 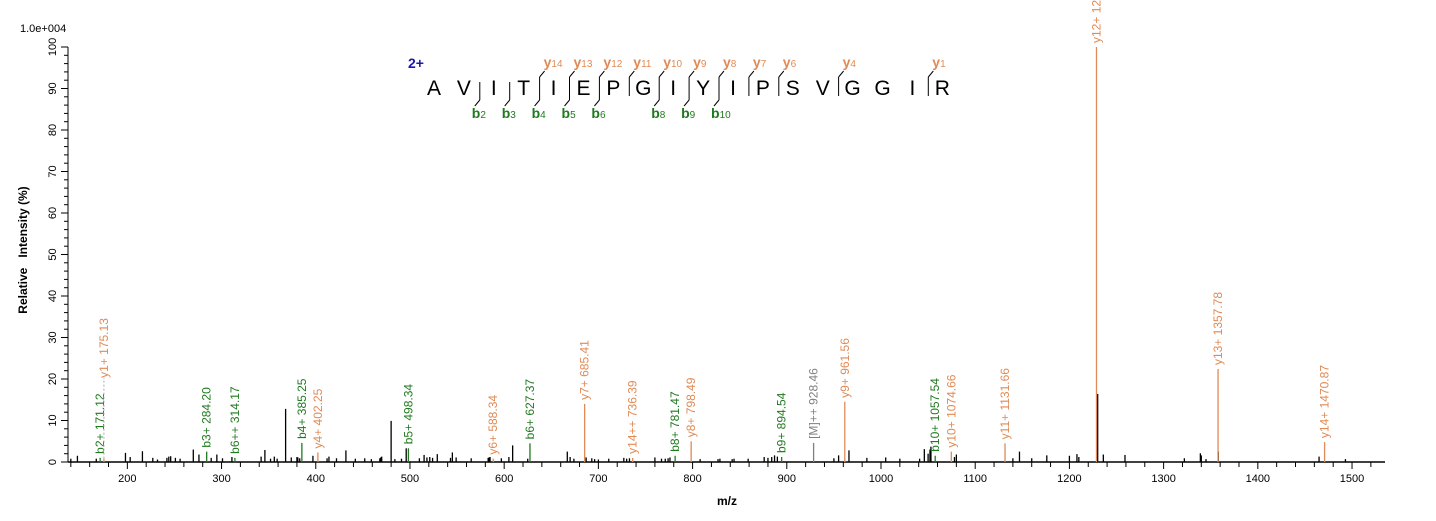 I want to click on y-ion-label: y13, so click(x=583, y=62).